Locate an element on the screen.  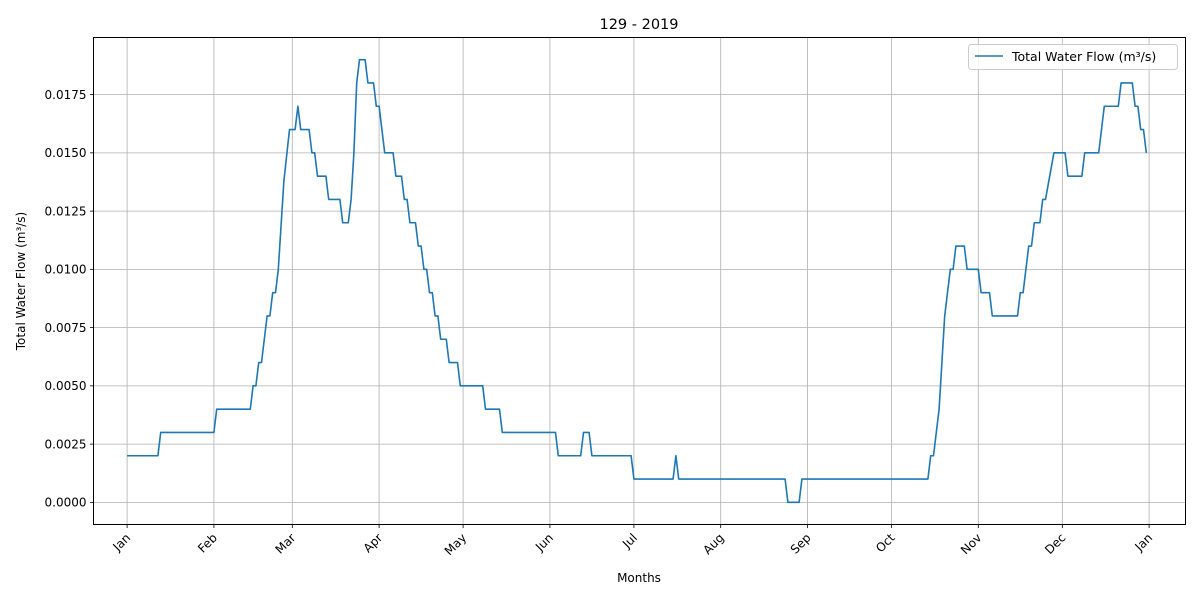
y-tick-label: 0.0025 is located at coordinates (66, 444).